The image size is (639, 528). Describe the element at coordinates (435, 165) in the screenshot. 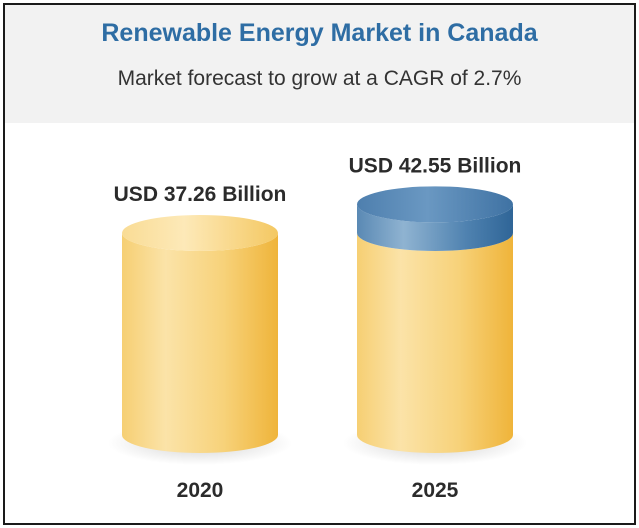

I see `value-label: USD 42.55 Billion` at that location.